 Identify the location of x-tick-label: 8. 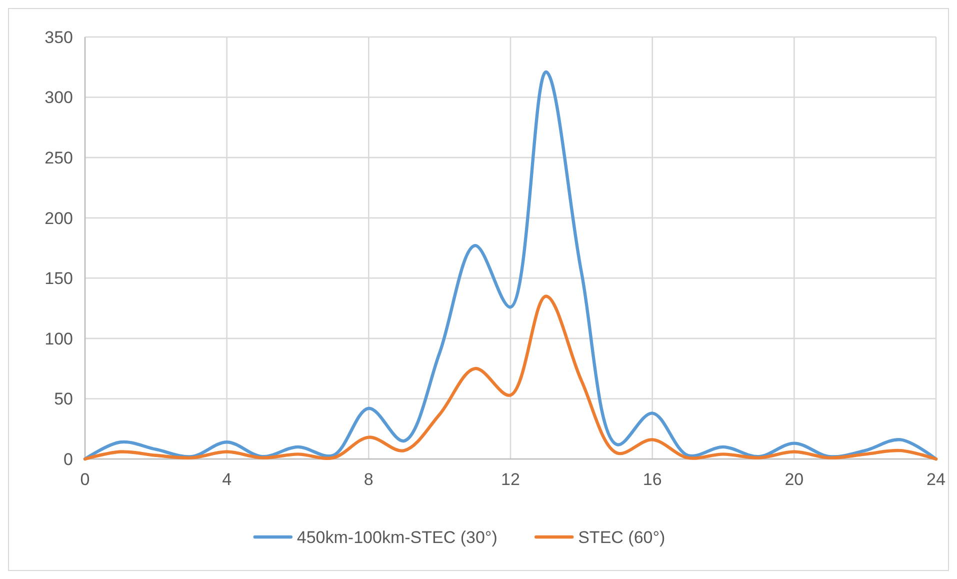
(369, 479).